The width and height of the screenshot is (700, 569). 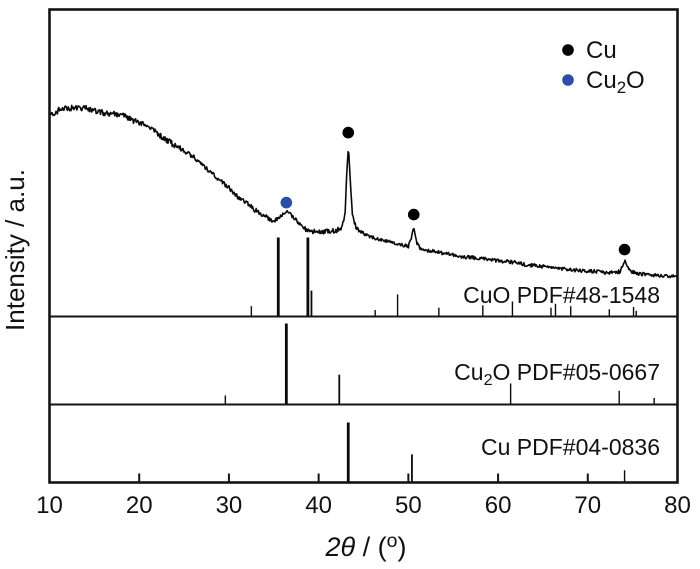 What do you see at coordinates (229, 505) in the screenshot?
I see `x-tick-label: 30` at bounding box center [229, 505].